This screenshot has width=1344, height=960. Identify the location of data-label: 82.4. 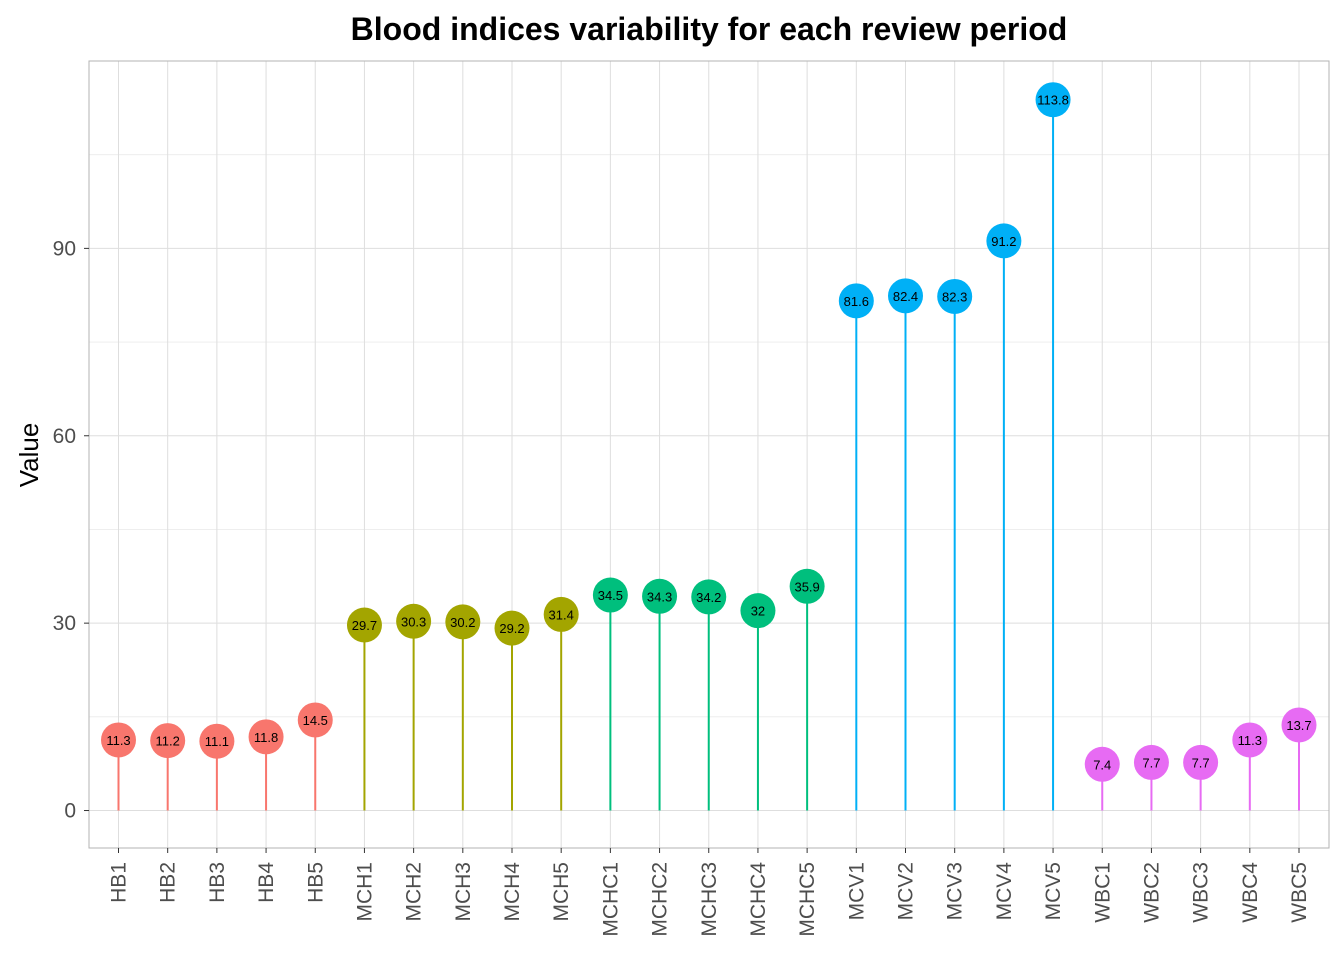
(905, 296).